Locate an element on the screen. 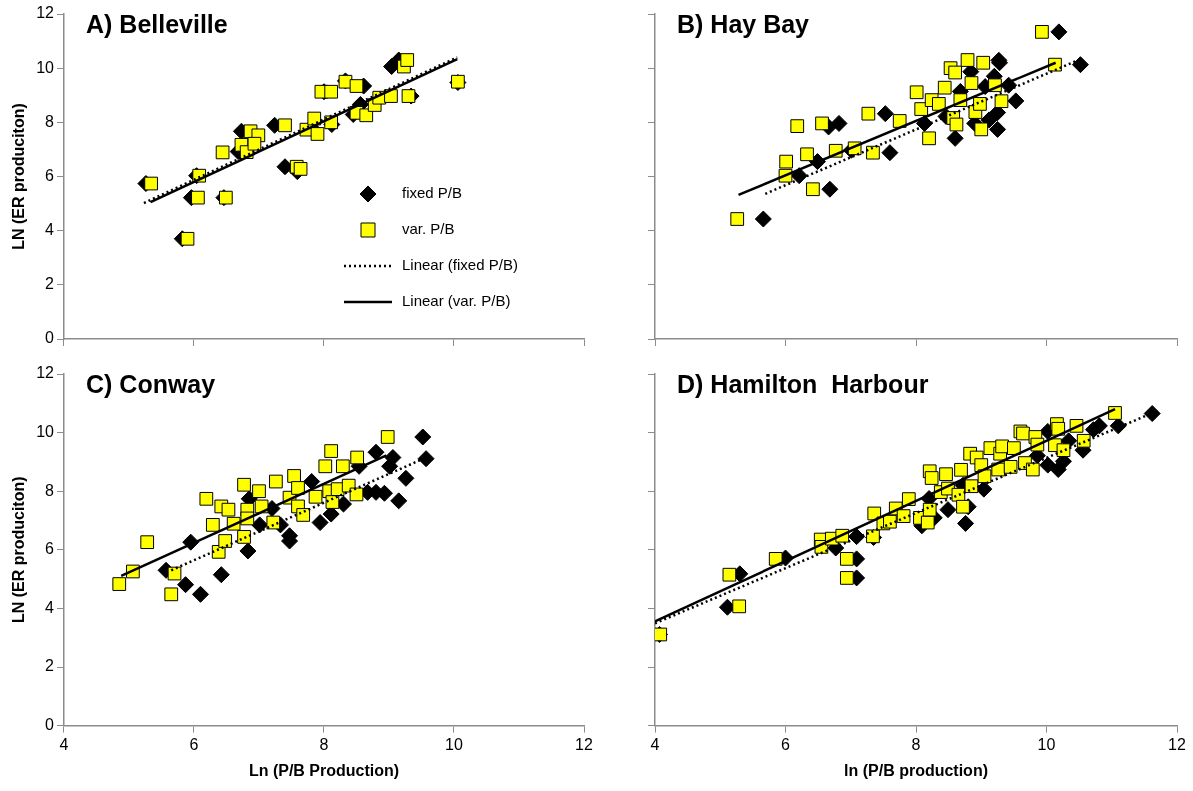  legend-label: var. P/B is located at coordinates (428, 229).